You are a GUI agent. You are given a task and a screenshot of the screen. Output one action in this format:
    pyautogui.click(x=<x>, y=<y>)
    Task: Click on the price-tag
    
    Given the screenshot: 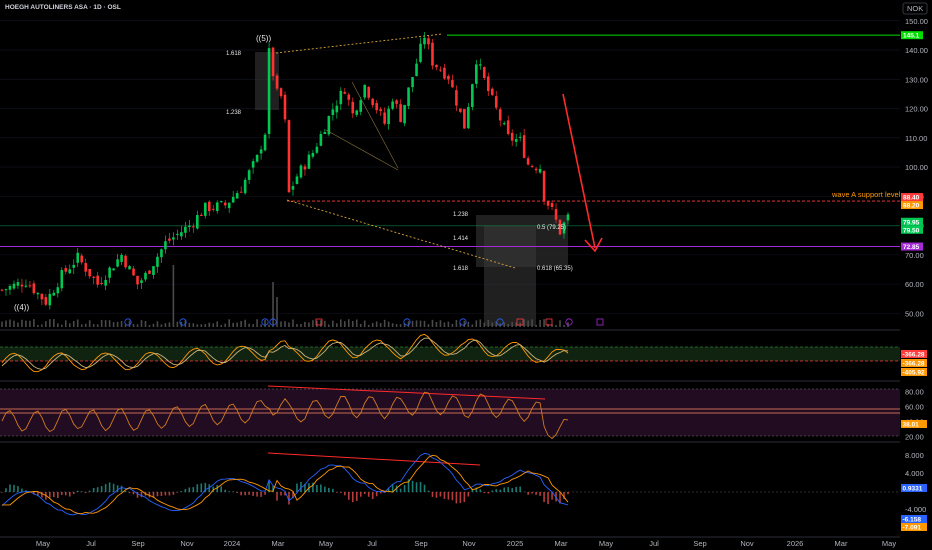 What is the action you would take?
    pyautogui.click(x=912, y=229)
    